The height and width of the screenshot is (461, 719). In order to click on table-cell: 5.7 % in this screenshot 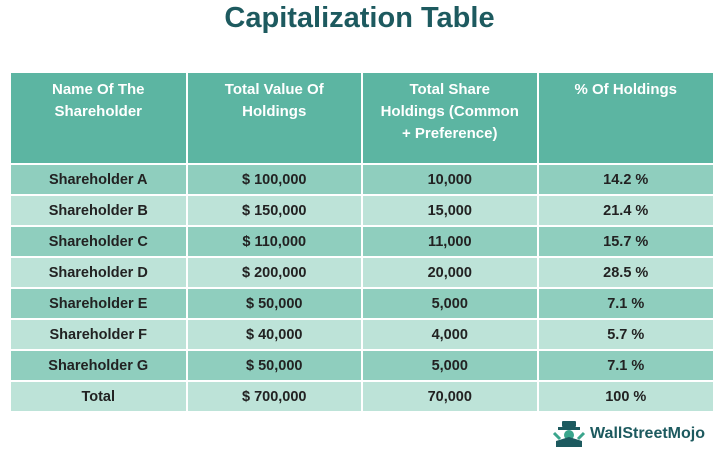, I will do `click(625, 335)`.